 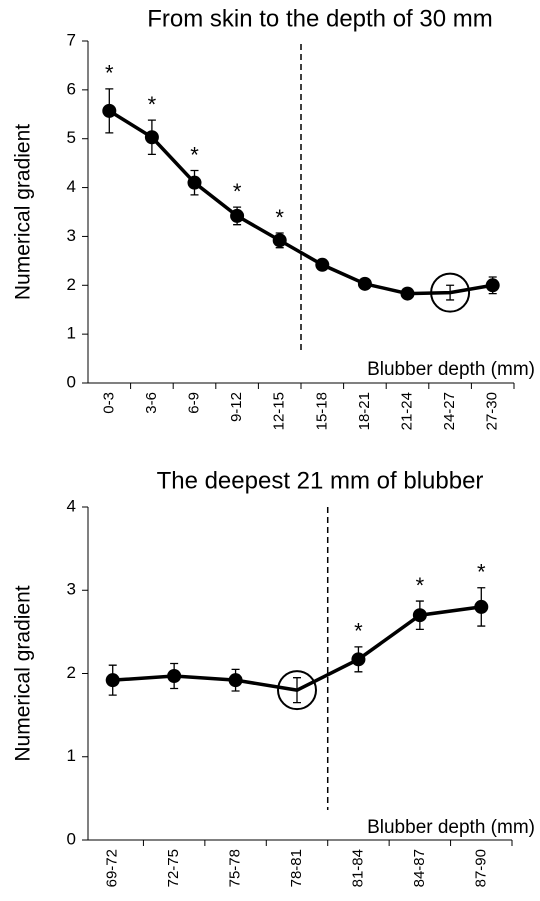 I want to click on chart-title: The deepest 21 mm of blubber, so click(x=320, y=480).